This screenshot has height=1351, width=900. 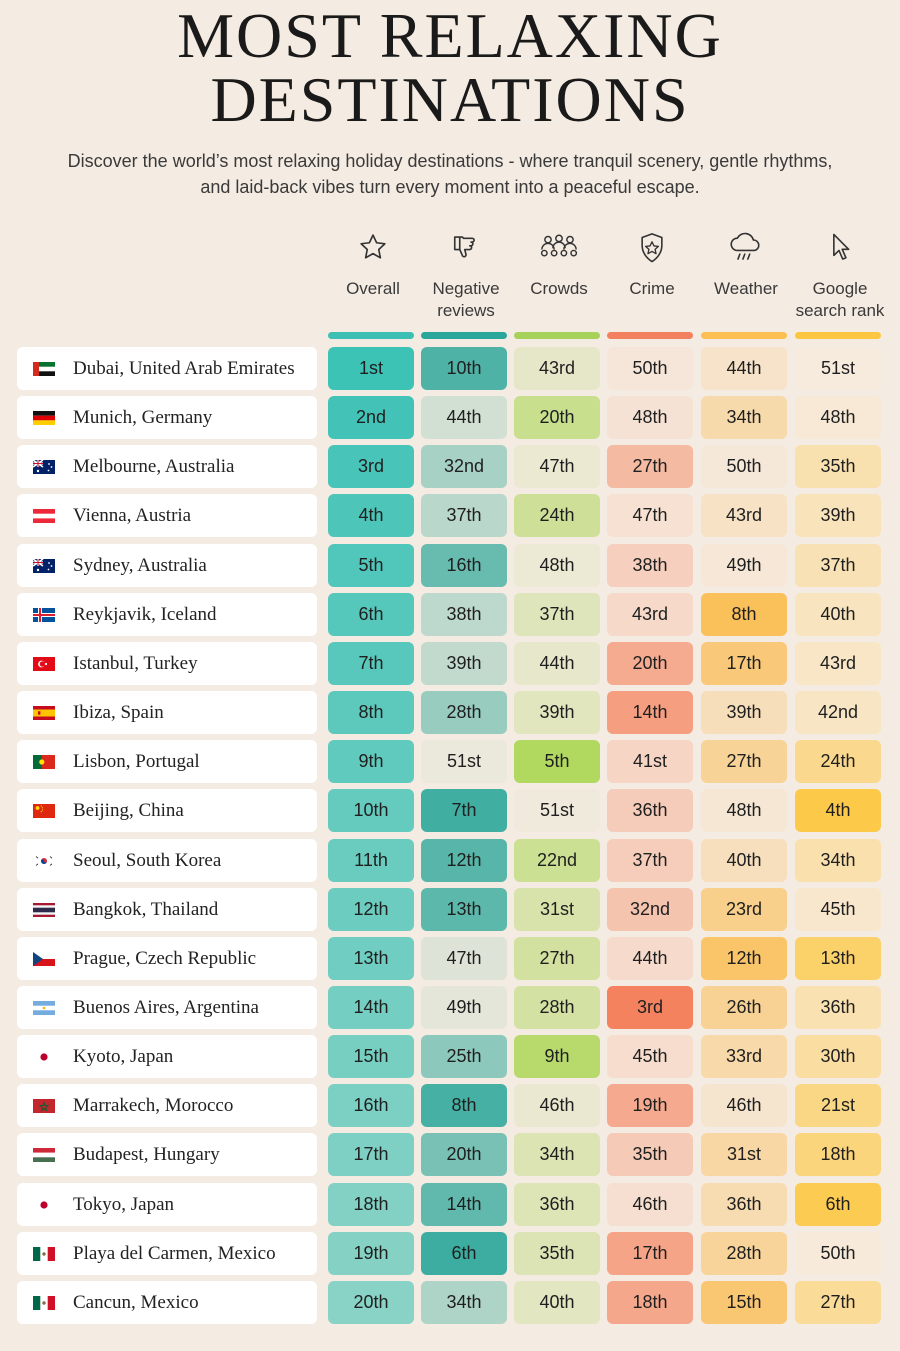 What do you see at coordinates (650, 1253) in the screenshot?
I see `rank-cell-crime: 17th` at bounding box center [650, 1253].